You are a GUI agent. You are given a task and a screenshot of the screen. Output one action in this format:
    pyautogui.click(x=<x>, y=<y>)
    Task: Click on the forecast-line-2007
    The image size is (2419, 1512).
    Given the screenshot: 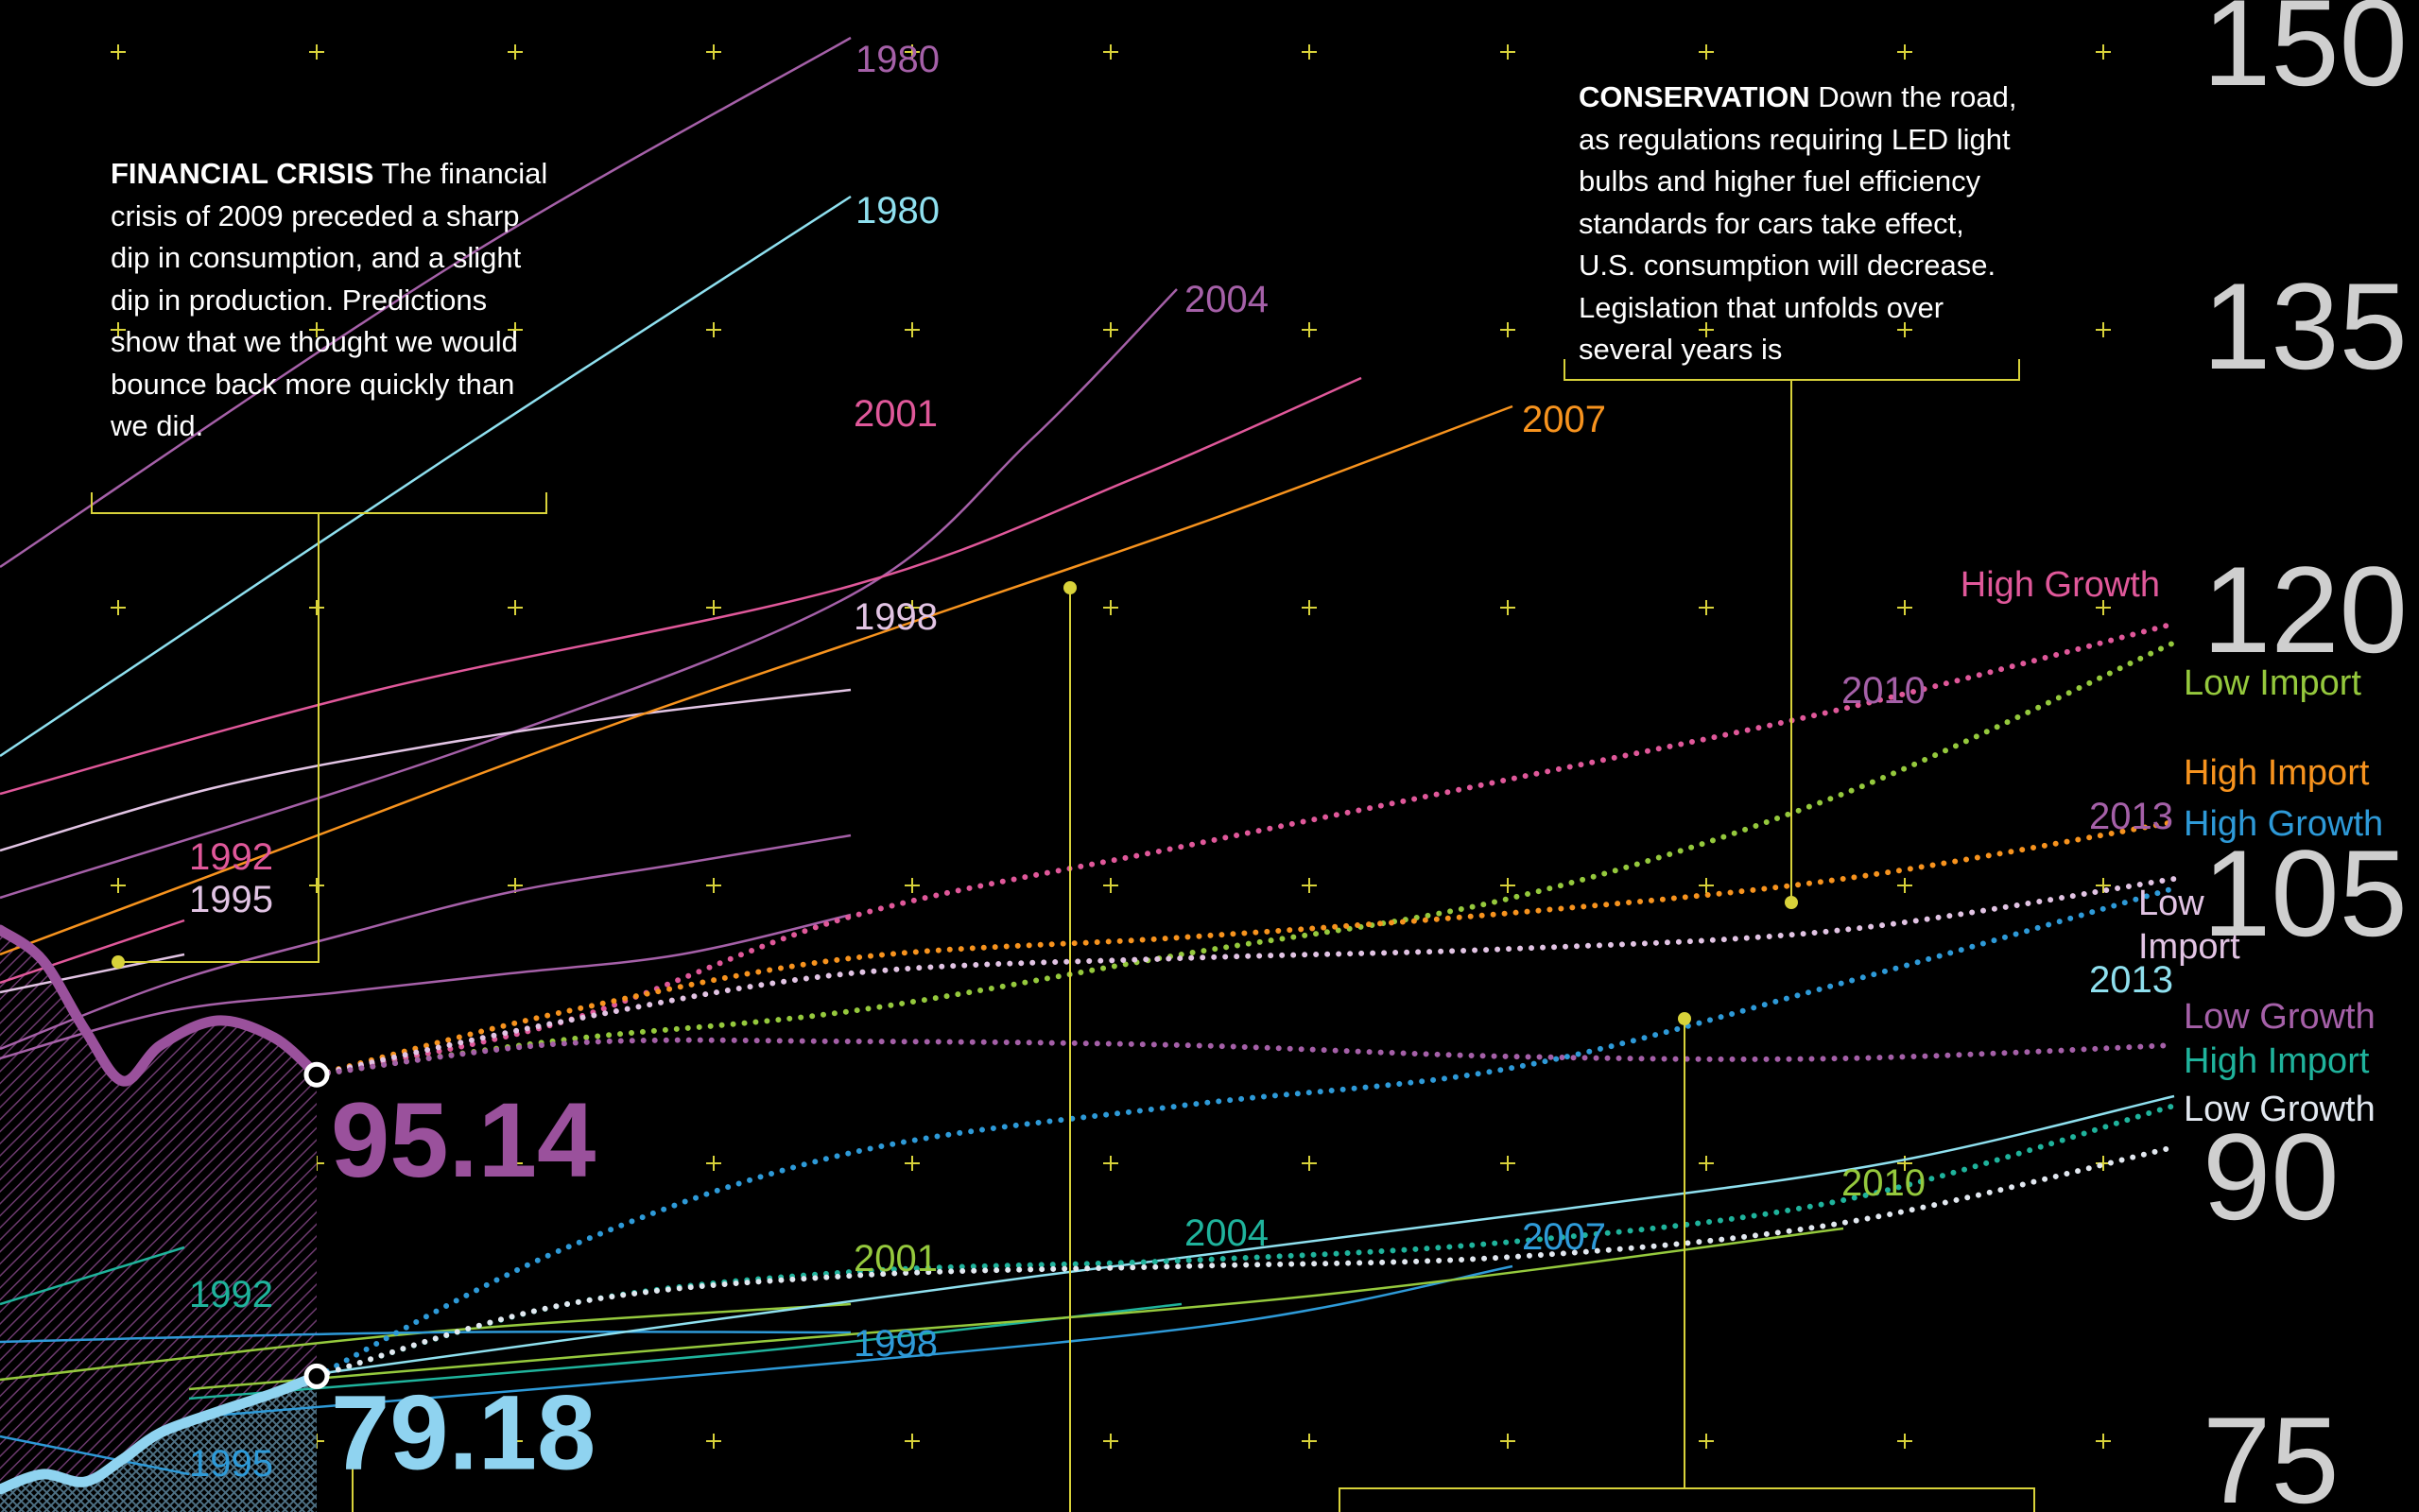 What is the action you would take?
    pyautogui.click(x=850, y=1341)
    